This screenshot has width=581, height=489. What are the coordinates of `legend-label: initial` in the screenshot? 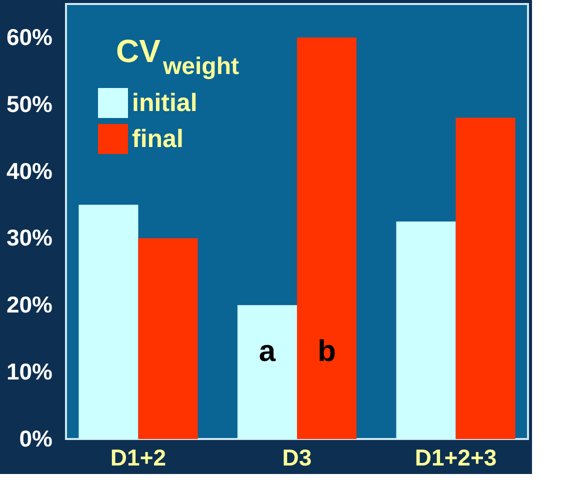 It's located at (165, 103).